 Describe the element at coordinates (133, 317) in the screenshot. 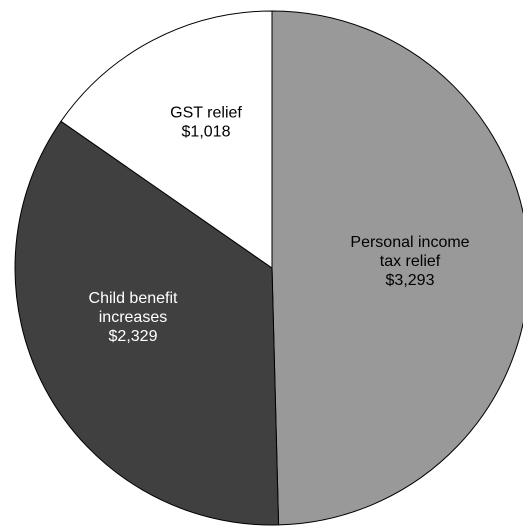

I see `slice-label-line-1: increases` at that location.